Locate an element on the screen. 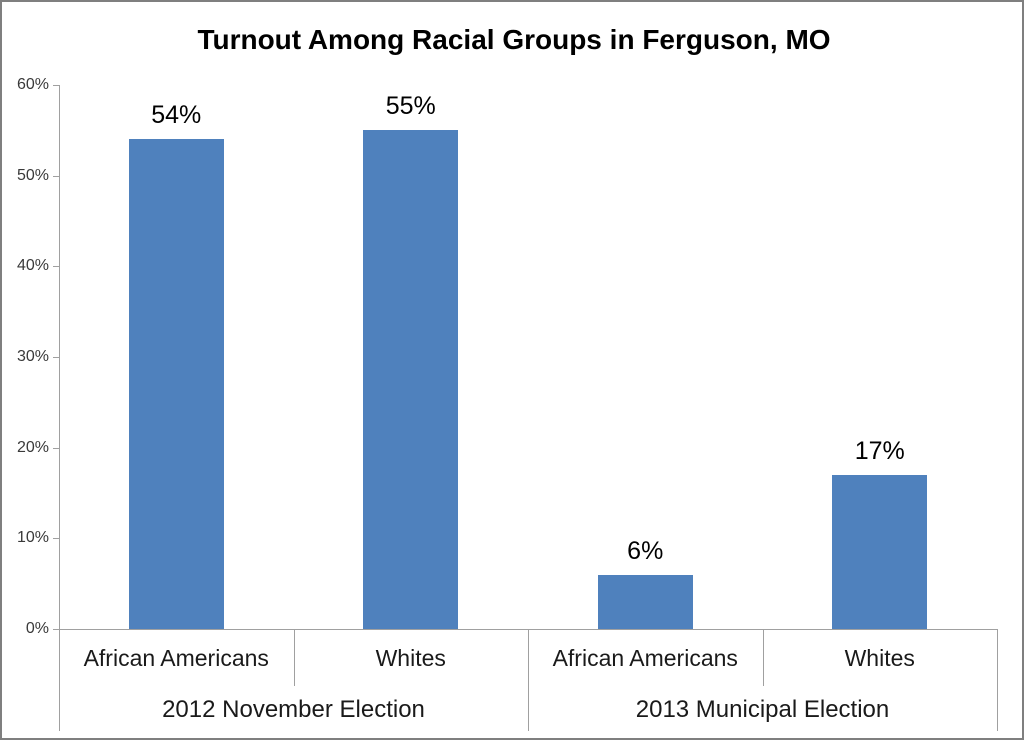 The width and height of the screenshot is (1024, 740). group-separator is located at coordinates (528, 680).